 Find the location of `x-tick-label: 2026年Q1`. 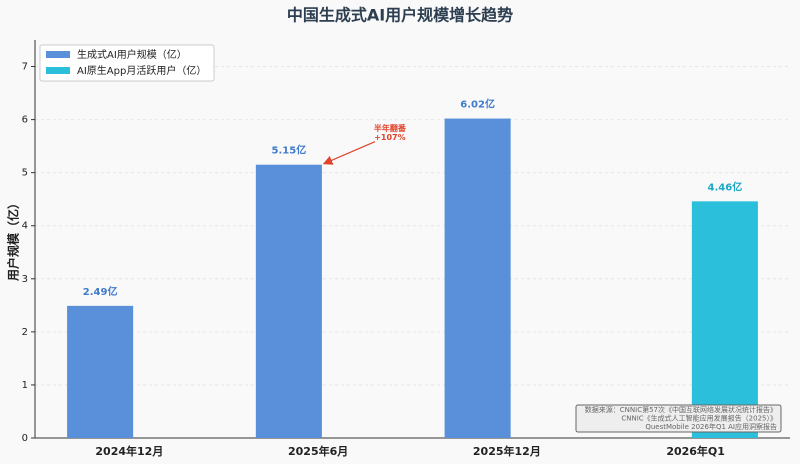

x-tick-label: 2026年Q1 is located at coordinates (695, 451).